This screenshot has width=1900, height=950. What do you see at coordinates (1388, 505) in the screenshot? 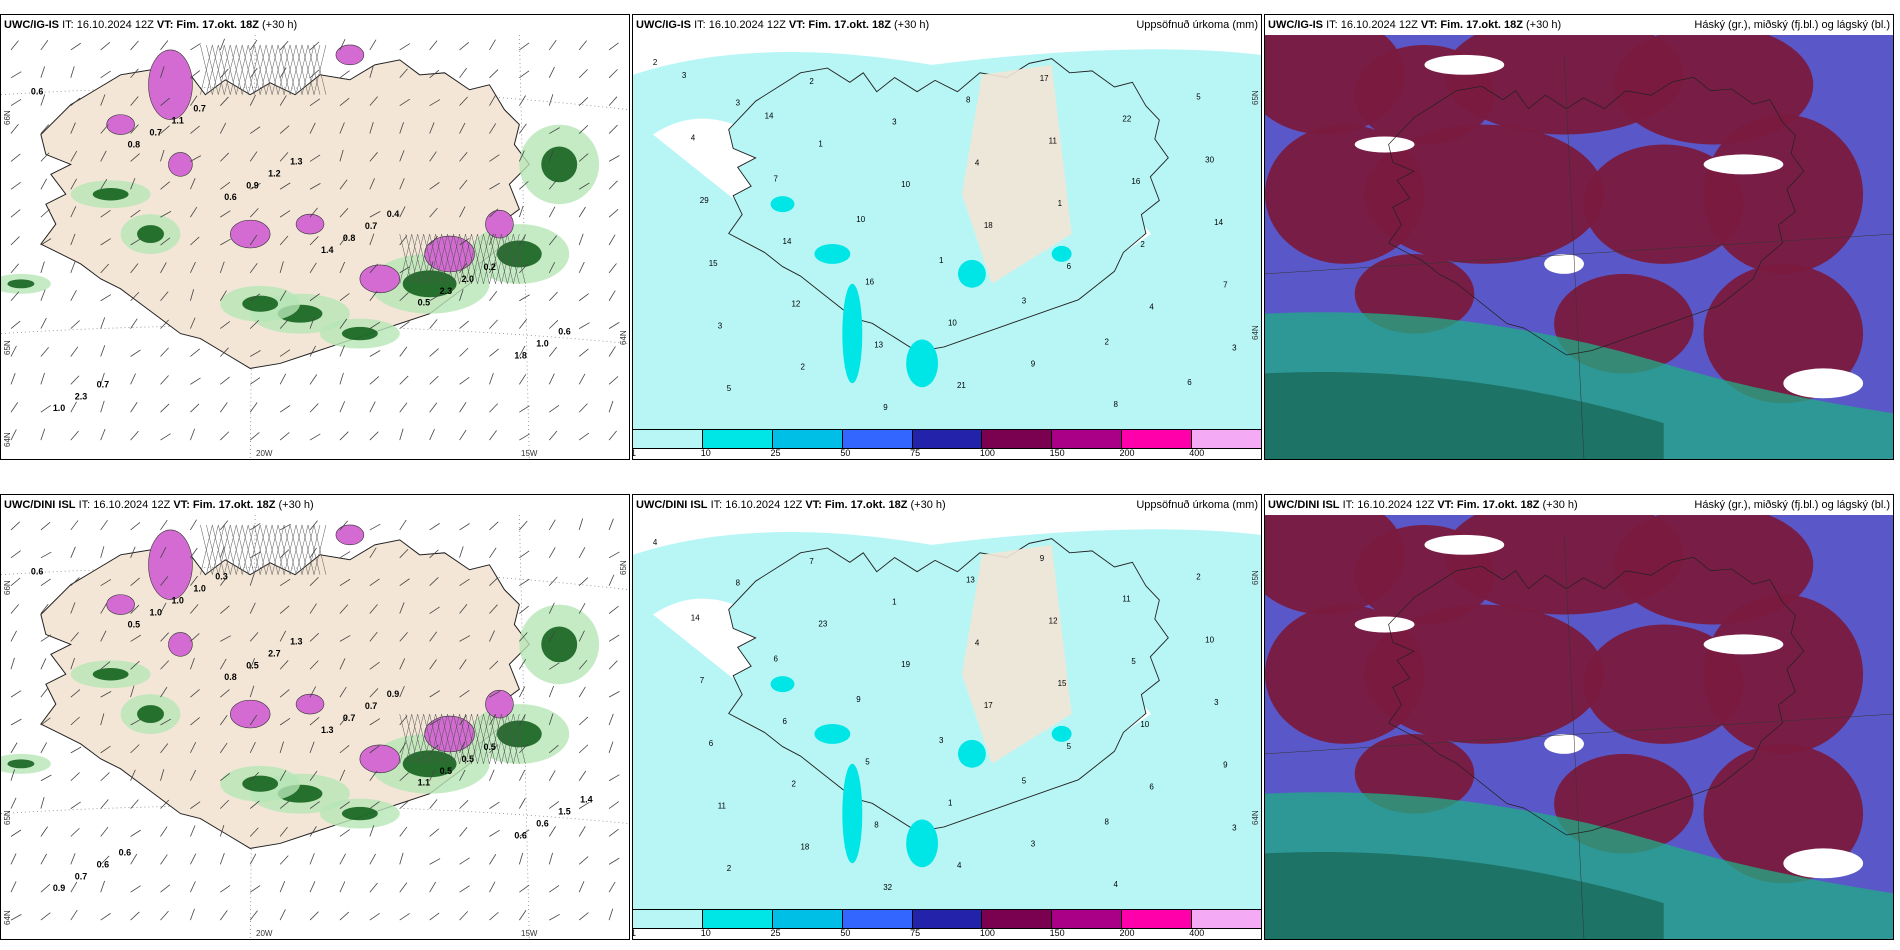
I see `init-time: IT: 16.10.2024 12Z` at bounding box center [1388, 505].